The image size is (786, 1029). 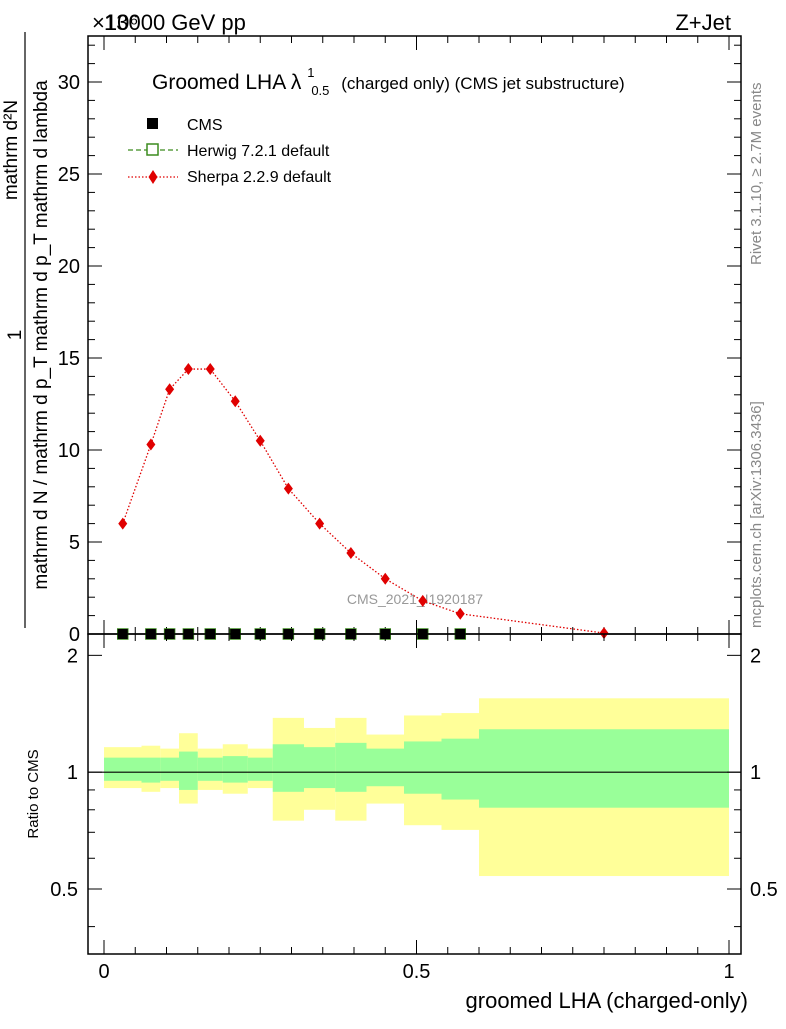 What do you see at coordinates (152, 123) in the screenshot?
I see `legend-cms-marker` at bounding box center [152, 123].